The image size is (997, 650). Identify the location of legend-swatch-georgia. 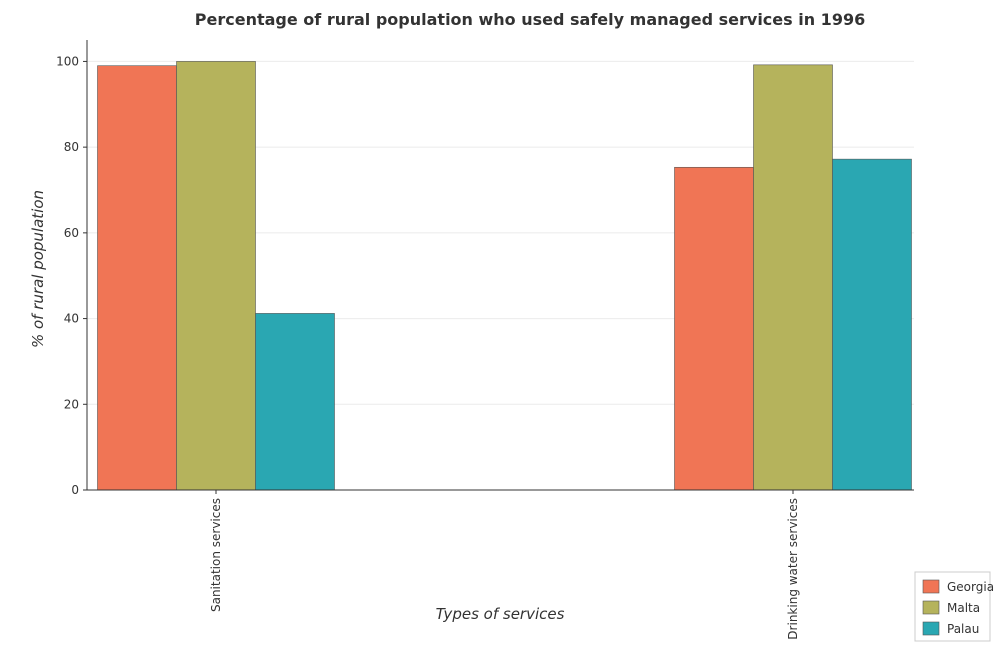
(931, 586).